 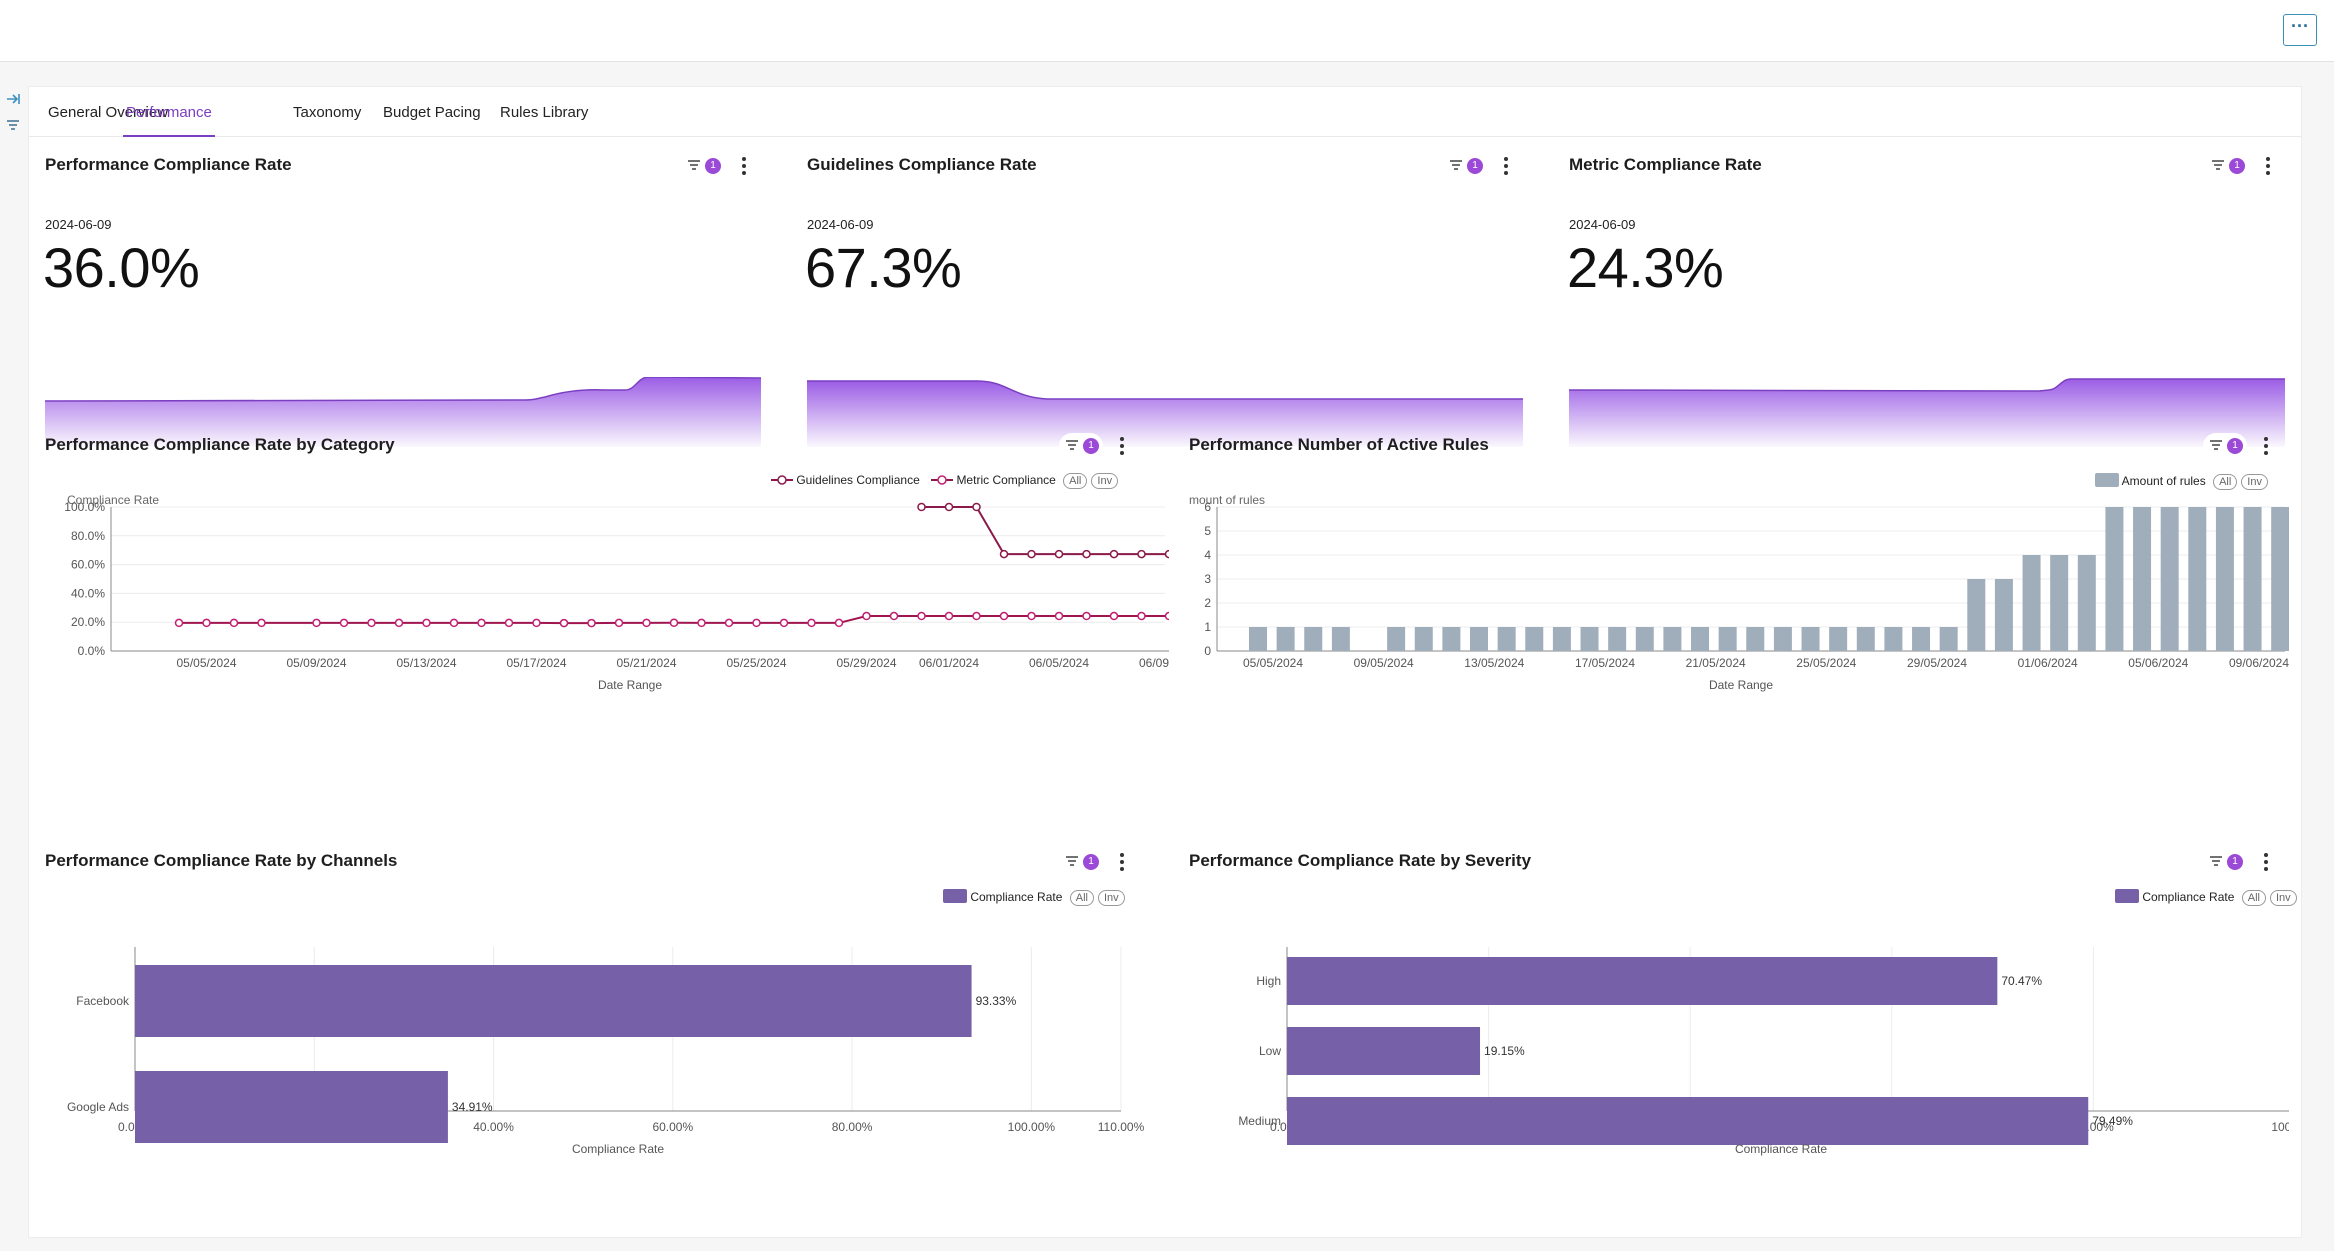 What do you see at coordinates (13, 101) in the screenshot?
I see `expand-sidebar-icon` at bounding box center [13, 101].